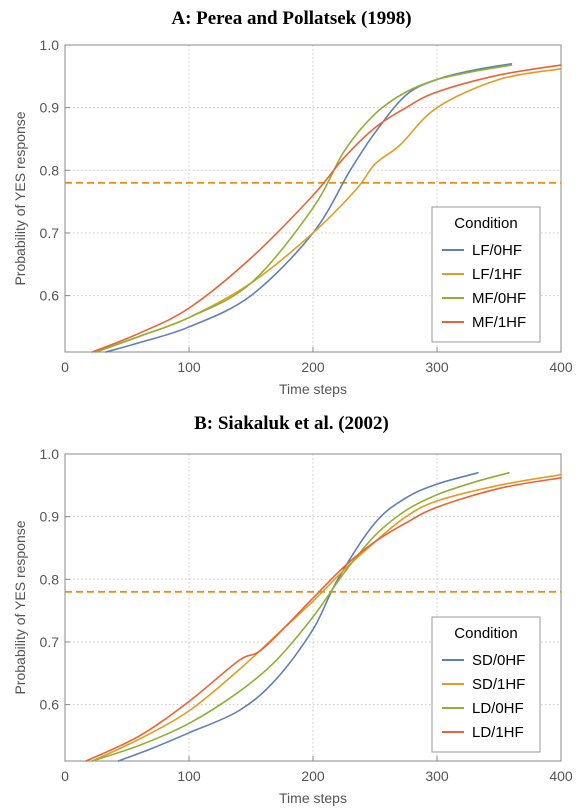 The height and width of the screenshot is (812, 583). Describe the element at coordinates (189, 367) in the screenshot. I see `chart-a-xtick-label-1: 100` at that location.